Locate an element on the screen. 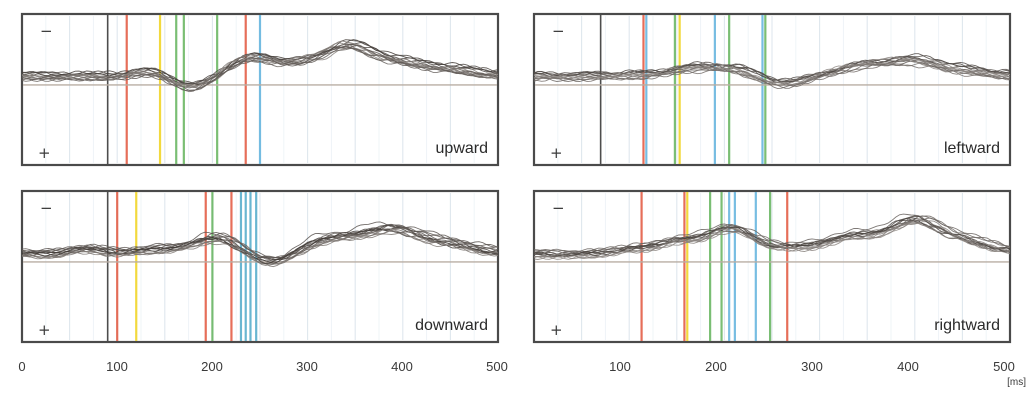 This screenshot has height=393, width=1032. x-tick-label: 0 is located at coordinates (21, 366).